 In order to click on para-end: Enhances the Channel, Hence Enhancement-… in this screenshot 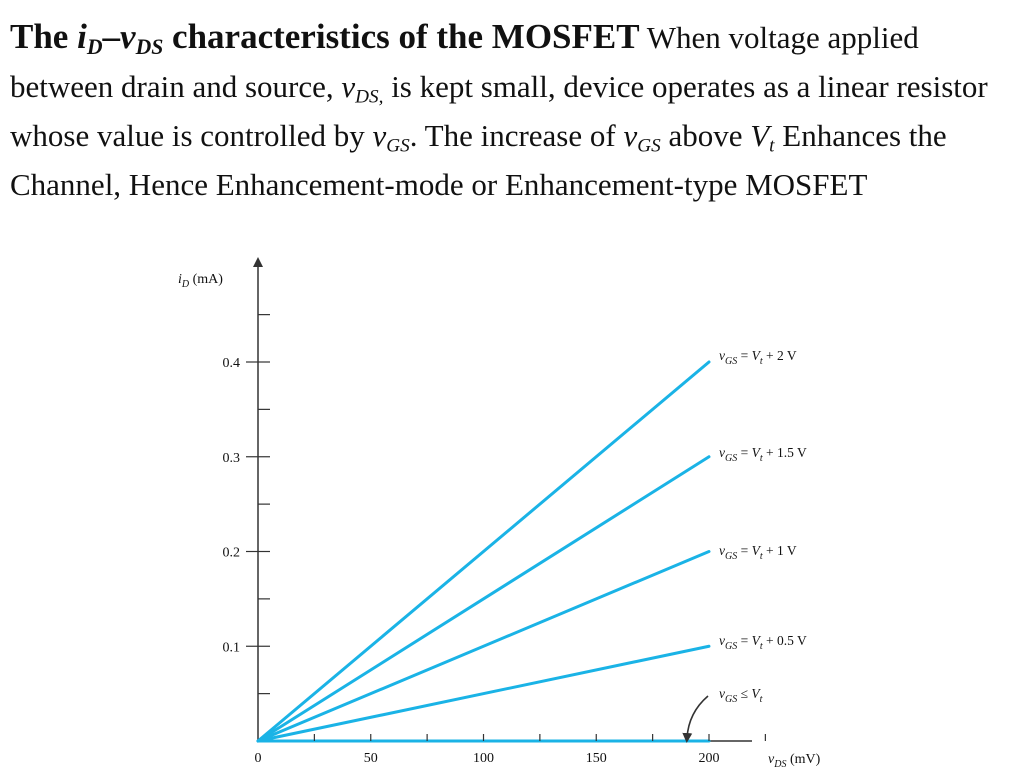, I will do `click(478, 160)`.